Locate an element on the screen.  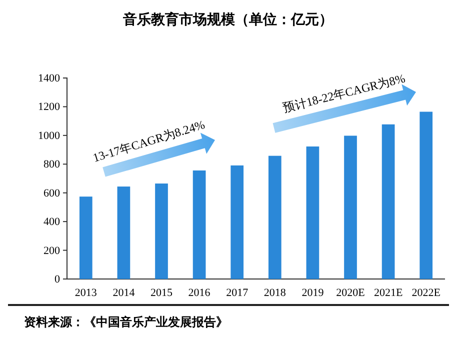
y-tick-label: 1200 is located at coordinates (49, 107).